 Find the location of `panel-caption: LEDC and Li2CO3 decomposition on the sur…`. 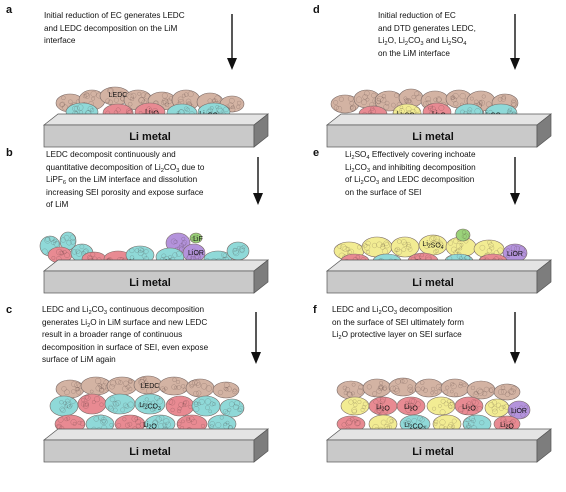

panel-caption: LEDC and Li2CO3 decomposition on the sur… is located at coordinates (398, 323).